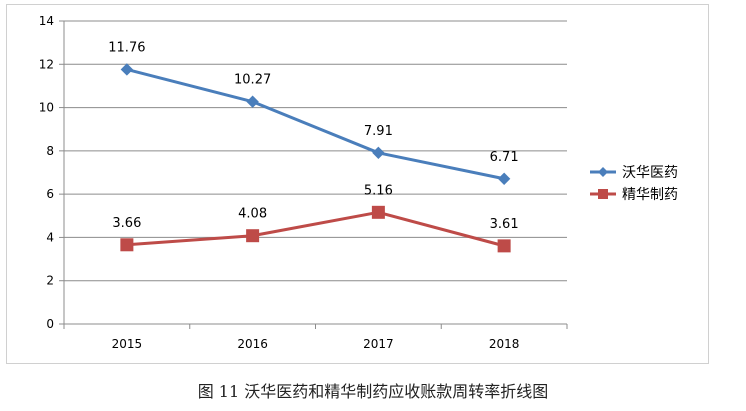  What do you see at coordinates (378, 344) in the screenshot?
I see `x-tick-label-2017: 2017` at bounding box center [378, 344].